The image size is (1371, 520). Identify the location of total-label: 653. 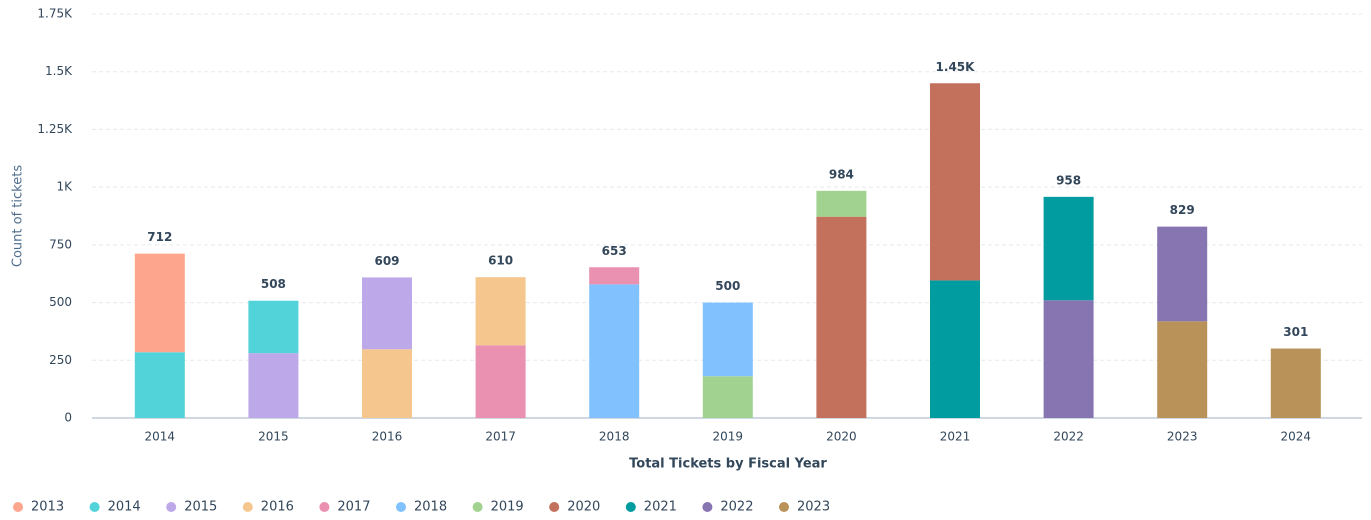
(614, 251).